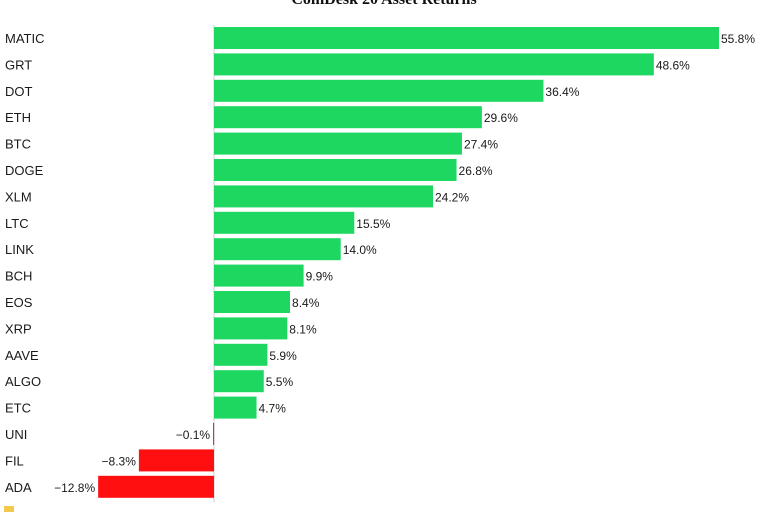 The height and width of the screenshot is (512, 768). I want to click on bar-matic, so click(466, 38).